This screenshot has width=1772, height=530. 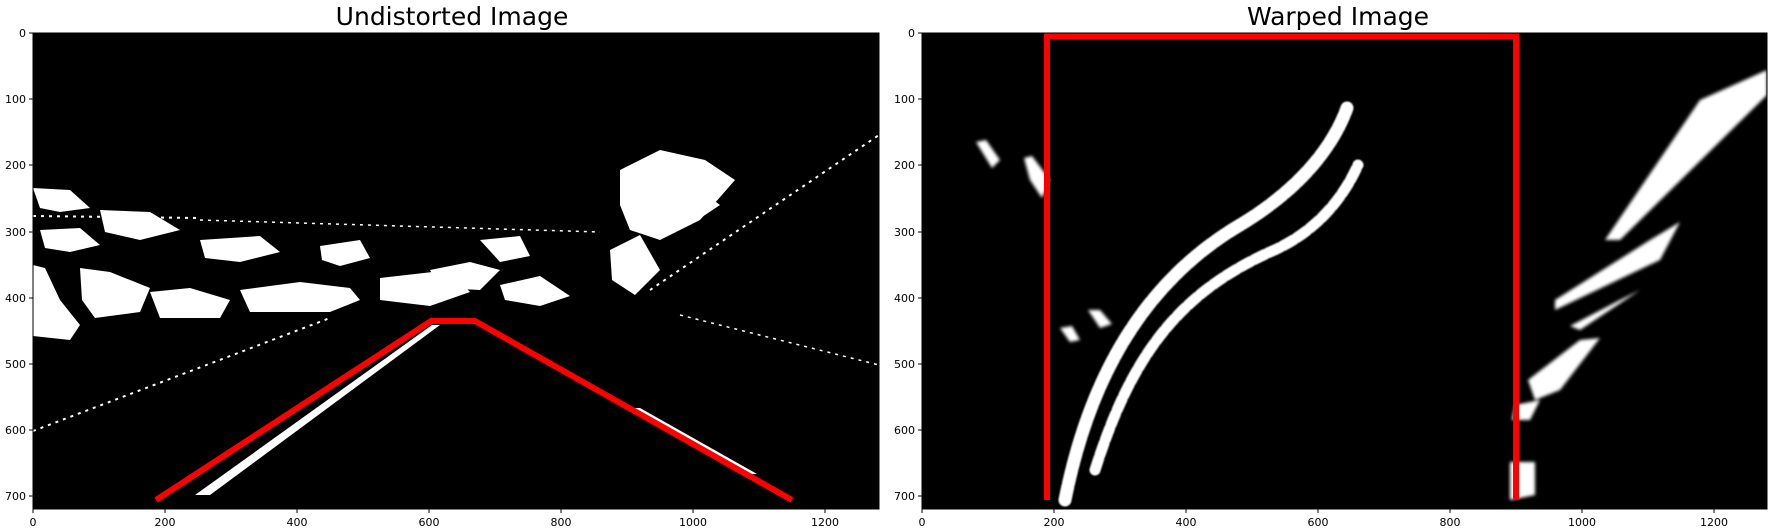 What do you see at coordinates (1582, 522) in the screenshot?
I see `warped-xtick: 1000` at bounding box center [1582, 522].